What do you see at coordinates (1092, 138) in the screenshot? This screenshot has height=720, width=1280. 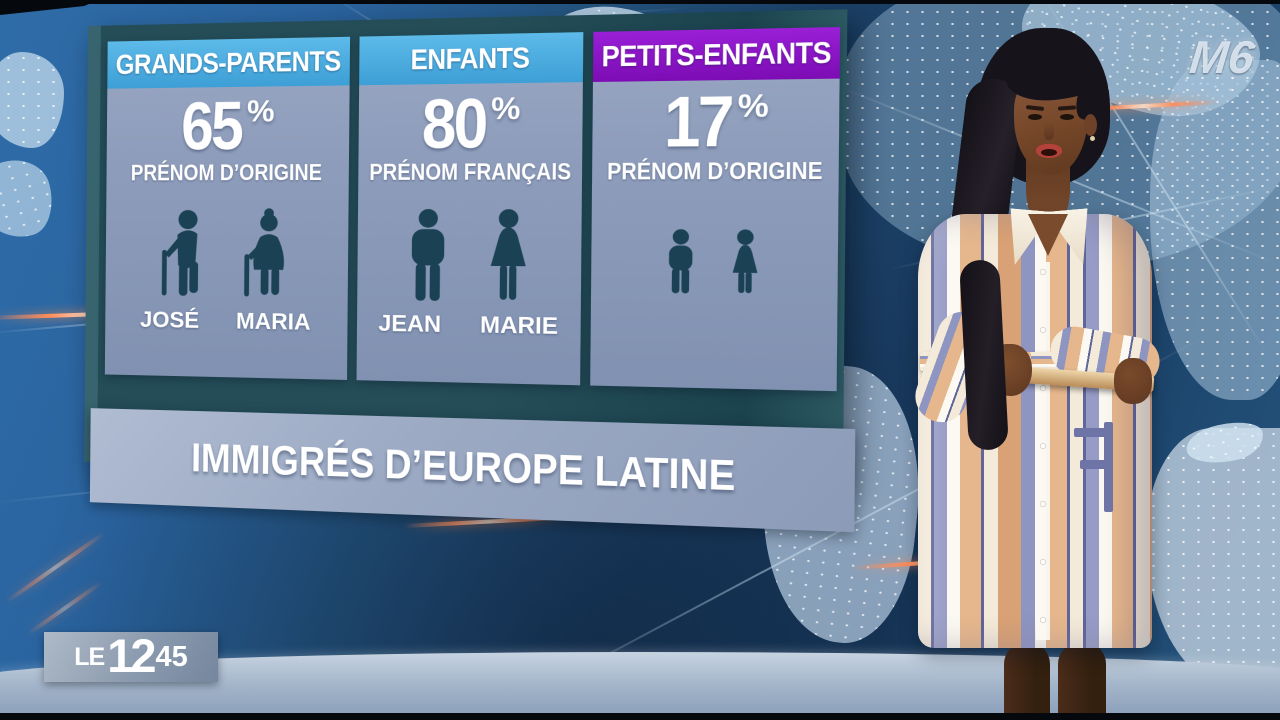 I see `earring` at bounding box center [1092, 138].